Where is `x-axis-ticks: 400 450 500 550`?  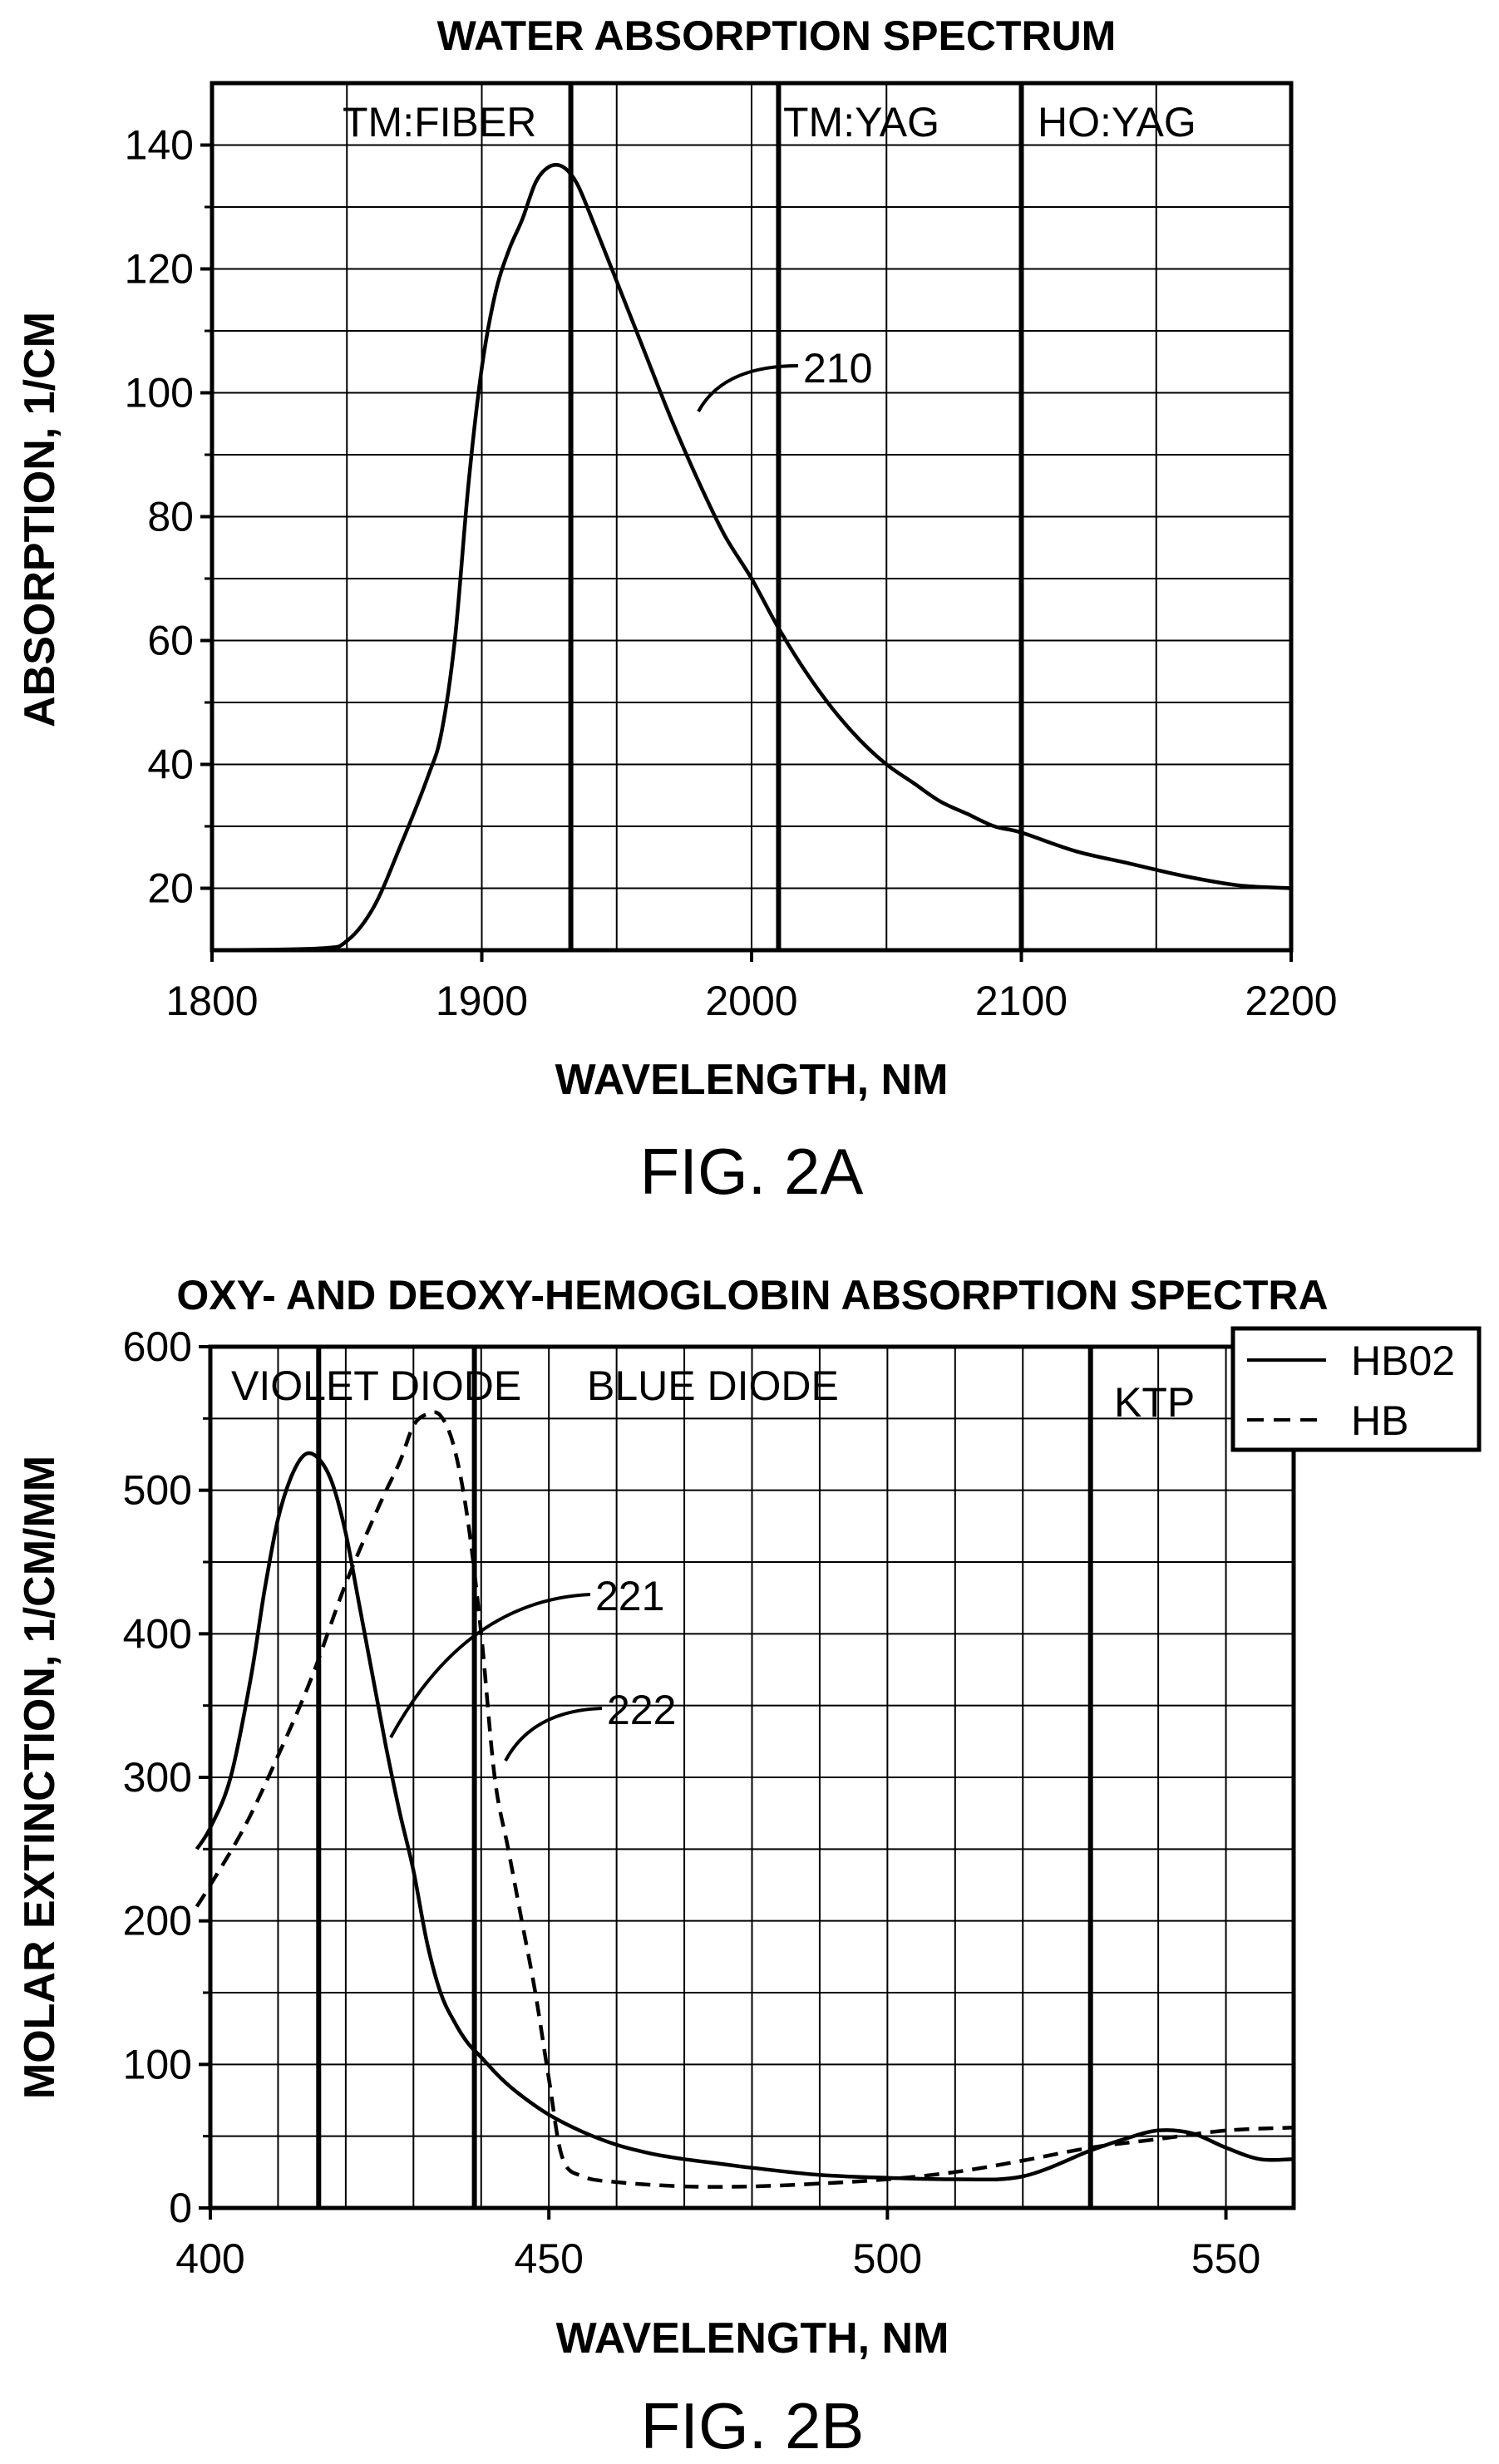
x-axis-ticks: 400 450 500 550 is located at coordinates (717, 2245).